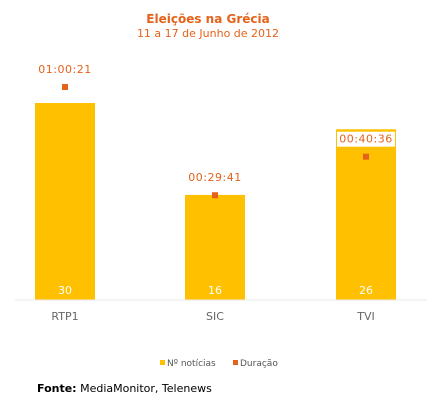  Describe the element at coordinates (208, 33) in the screenshot. I see `chart-subtitle: 11 a 17 de Junho de 2012` at that location.